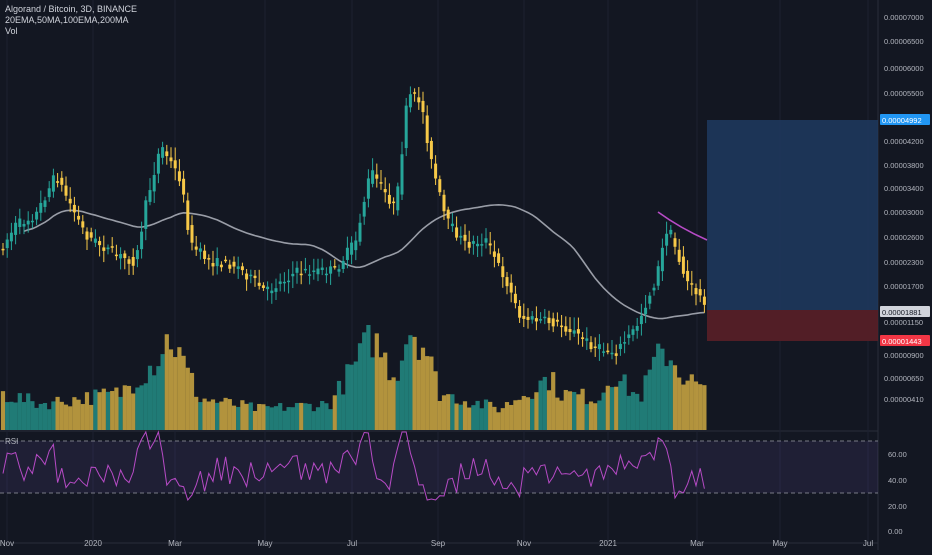 The height and width of the screenshot is (555, 932). I want to click on stop-zone, so click(792, 325).